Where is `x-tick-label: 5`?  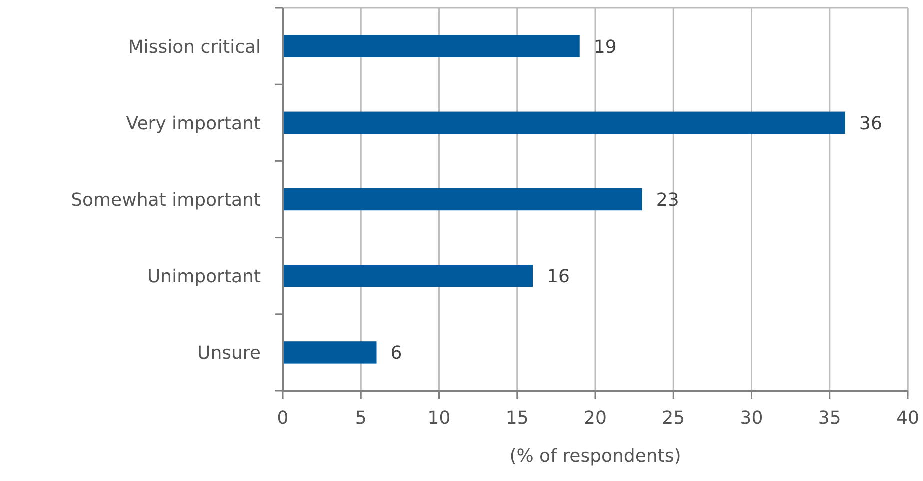 x-tick-label: 5 is located at coordinates (361, 418).